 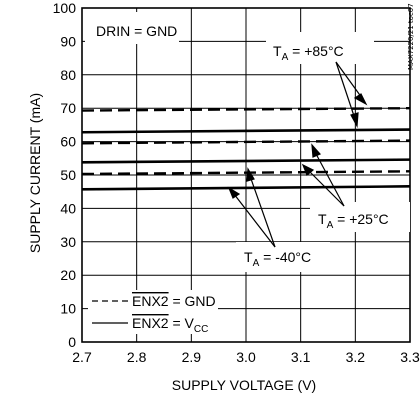 I want to click on svg-text: ENX2 = VCC, so click(x=170, y=325).